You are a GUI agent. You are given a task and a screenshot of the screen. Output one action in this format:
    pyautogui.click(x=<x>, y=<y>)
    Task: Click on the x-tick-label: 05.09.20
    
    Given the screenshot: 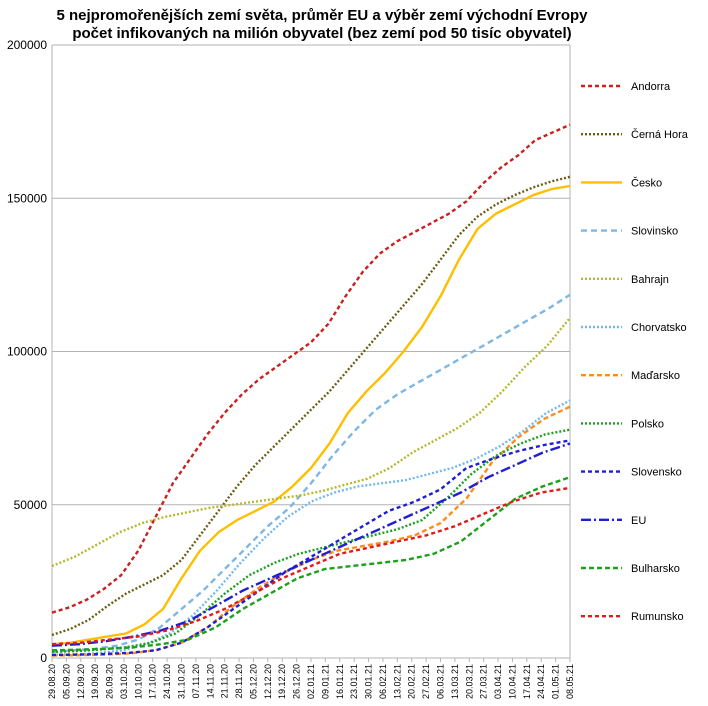 What is the action you would take?
    pyautogui.click(x=66, y=681)
    